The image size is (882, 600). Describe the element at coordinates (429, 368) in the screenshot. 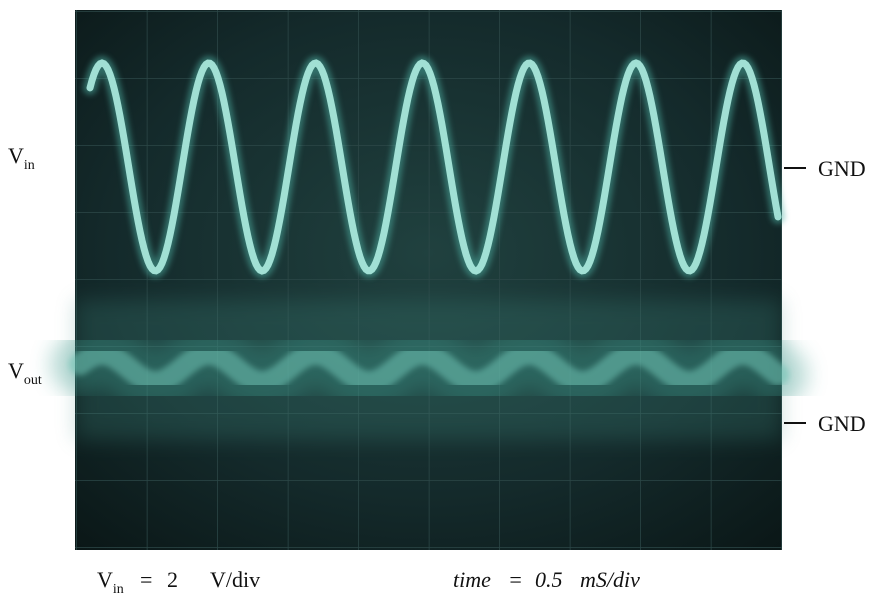

I see `vout-trace` at that location.